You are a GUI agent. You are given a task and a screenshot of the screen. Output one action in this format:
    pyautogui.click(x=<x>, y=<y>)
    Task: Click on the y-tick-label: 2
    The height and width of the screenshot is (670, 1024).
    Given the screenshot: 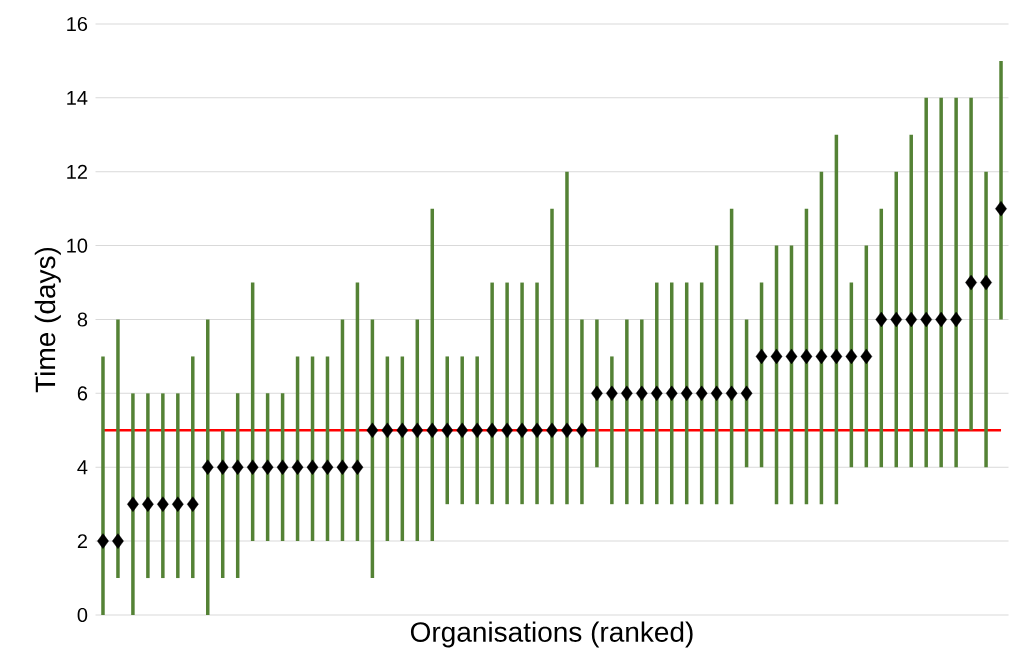 What is the action you would take?
    pyautogui.click(x=82, y=541)
    